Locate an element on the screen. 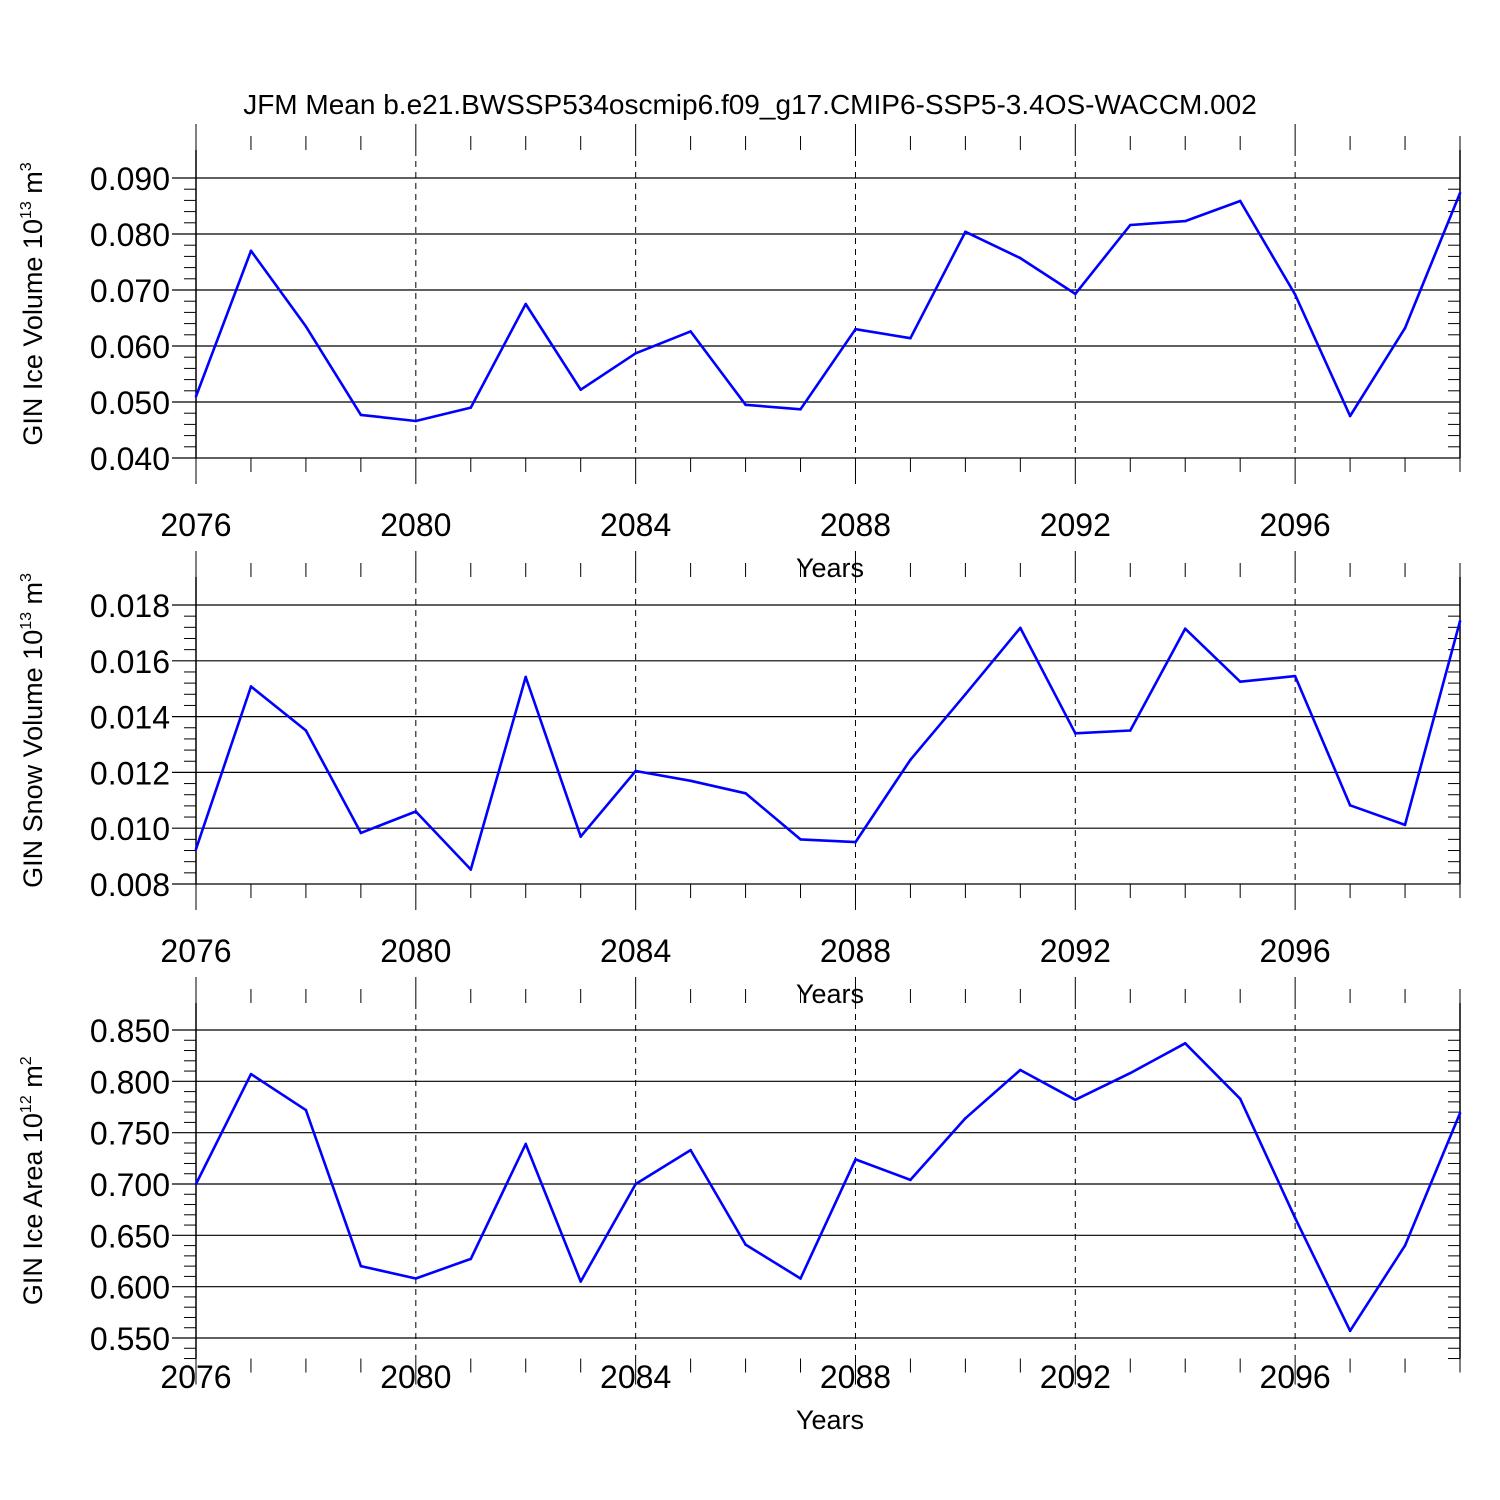  y-tick-label: 0.010 is located at coordinates (130, 829).